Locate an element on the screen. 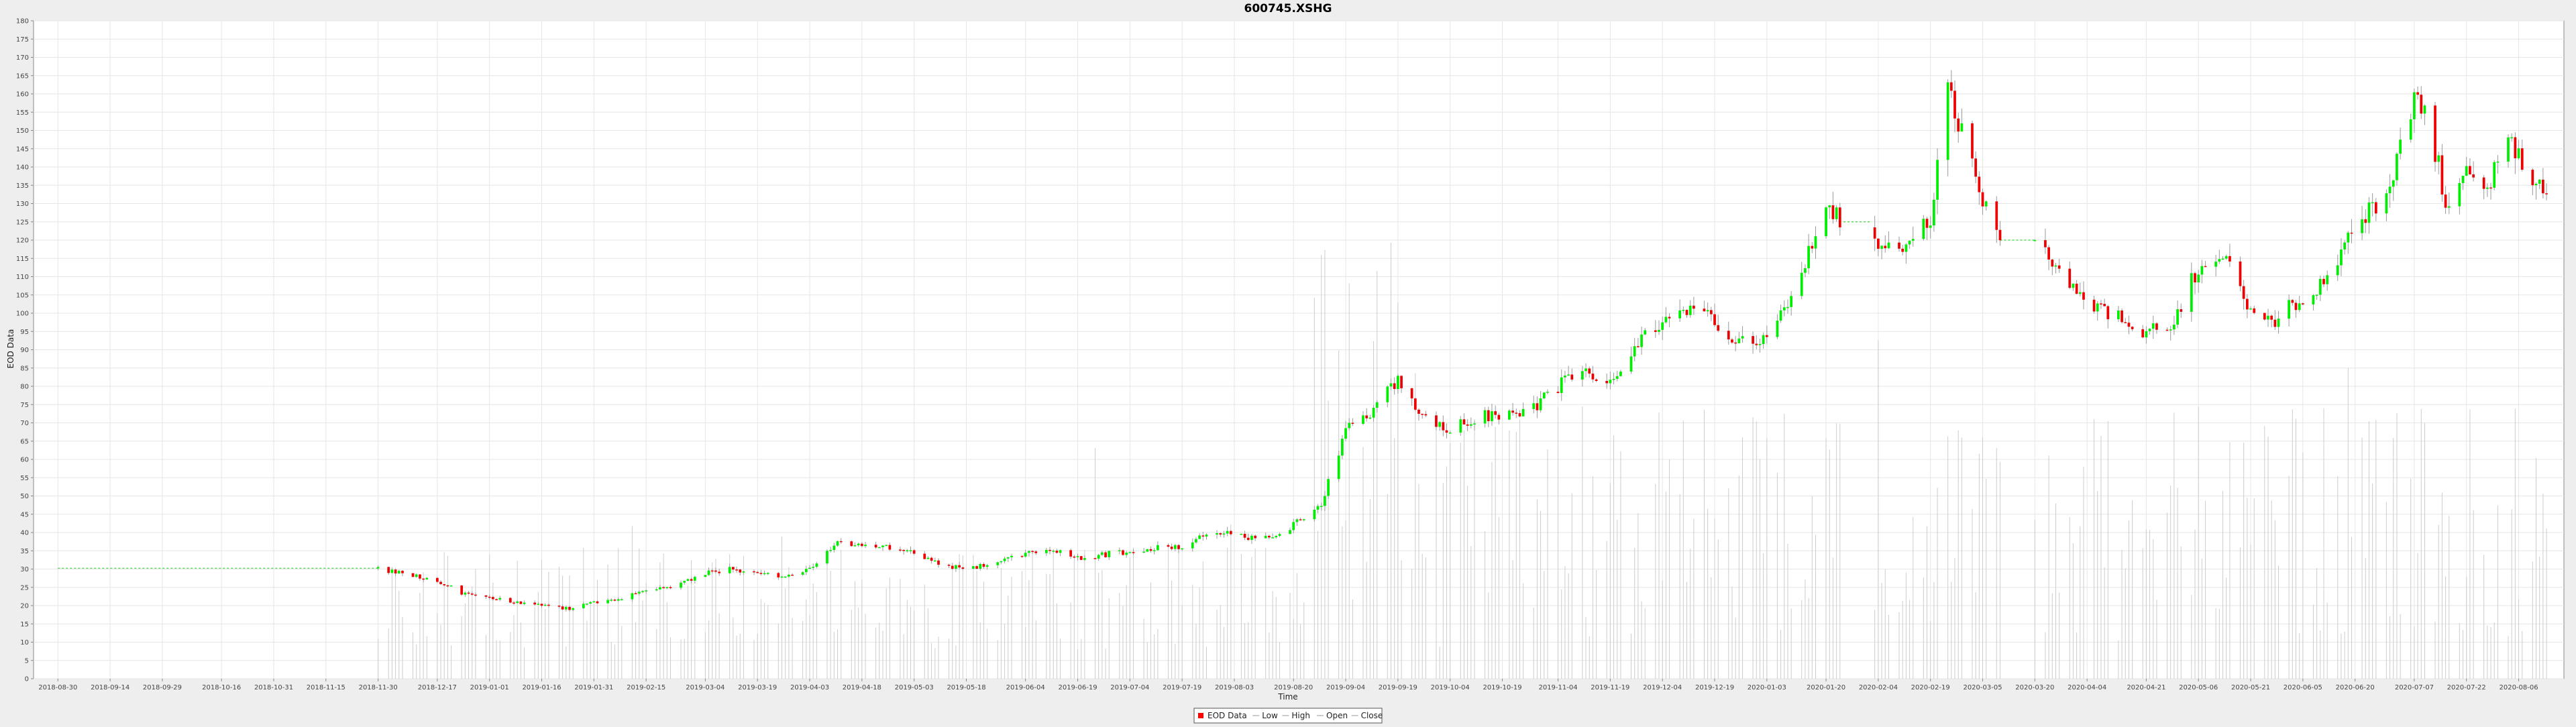 The image size is (2576, 727). x-tick-label: 2018-09-29 is located at coordinates (162, 687).